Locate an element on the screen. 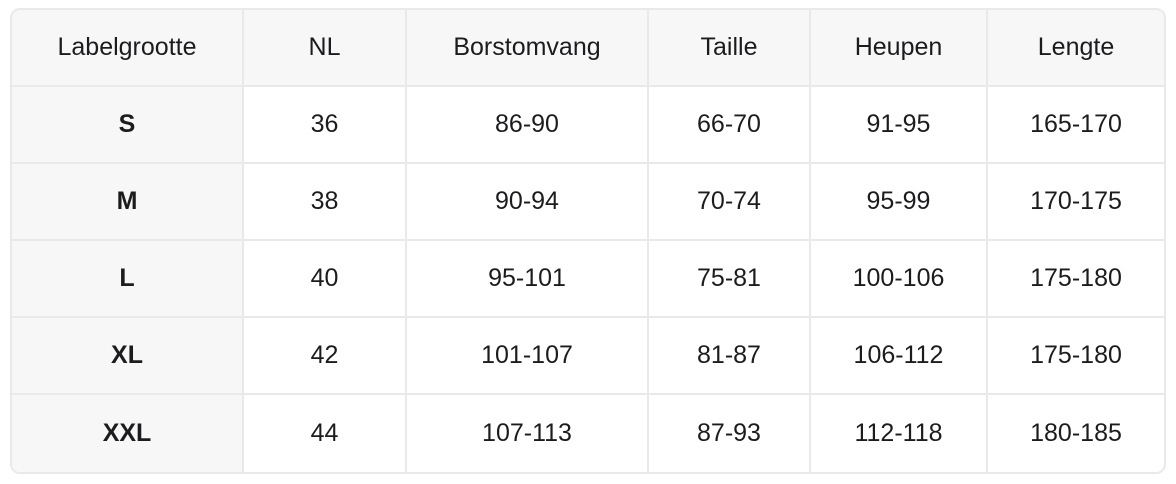 The image size is (1176, 484). table-cell-taille: 75-81 is located at coordinates (730, 279).